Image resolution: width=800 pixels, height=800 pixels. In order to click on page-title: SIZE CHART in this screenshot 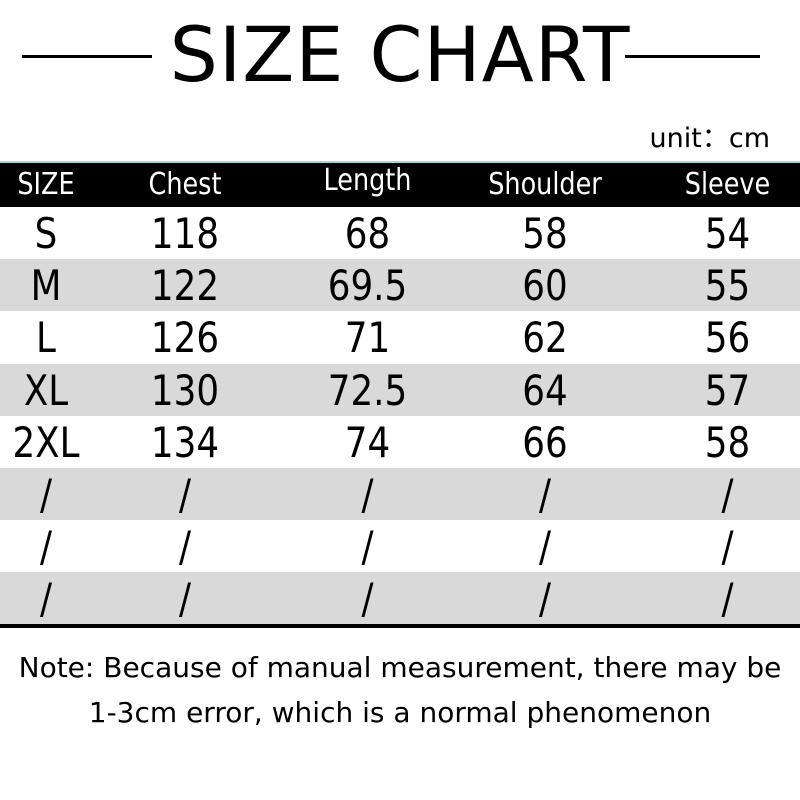, I will do `click(400, 54)`.